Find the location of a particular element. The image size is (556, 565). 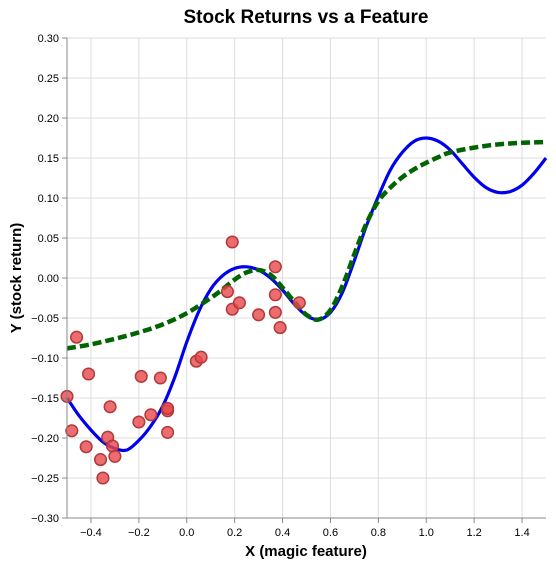

x-tick-label: 0.4 is located at coordinates (282, 533).